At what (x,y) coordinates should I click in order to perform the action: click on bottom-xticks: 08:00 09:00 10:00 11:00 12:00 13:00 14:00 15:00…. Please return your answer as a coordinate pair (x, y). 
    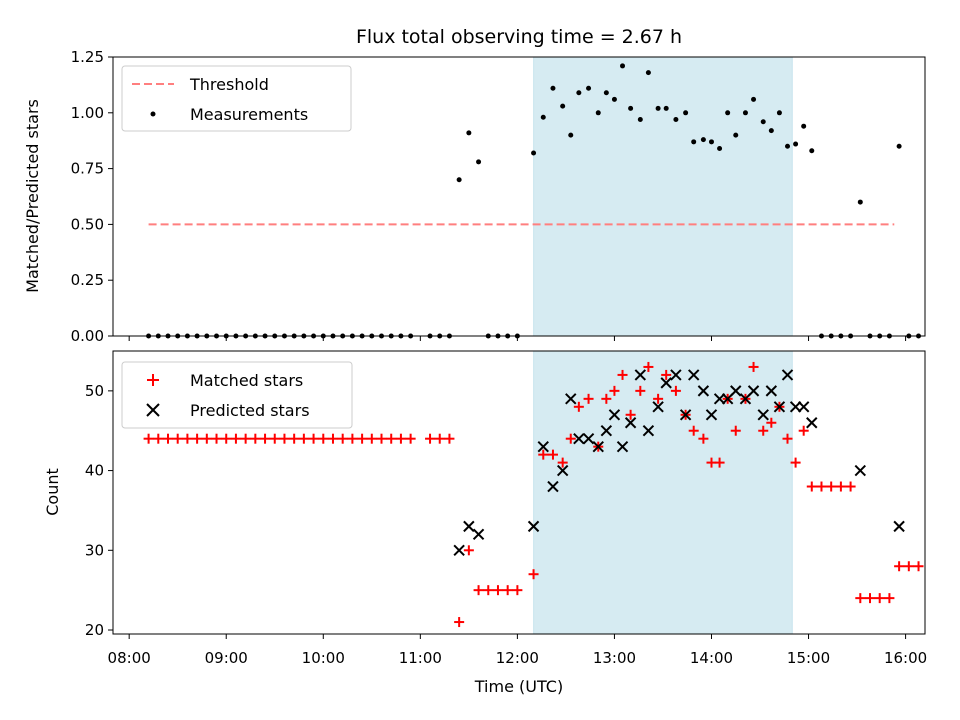
    Looking at the image, I should click on (517, 650).